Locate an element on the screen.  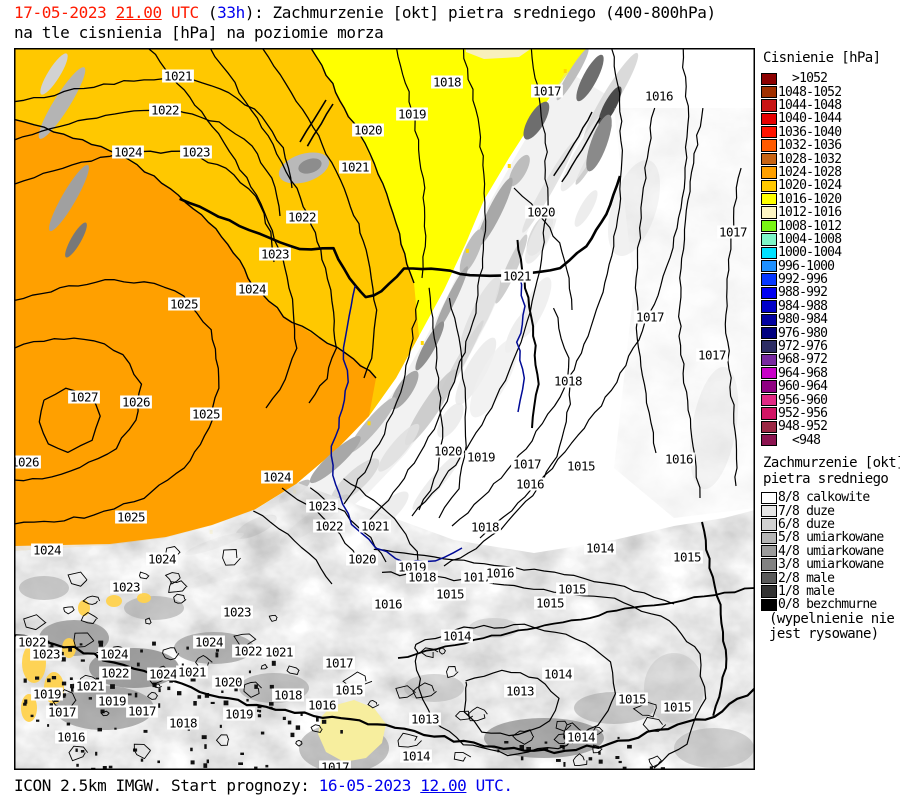
legend-row: <948 is located at coordinates (830, 440).